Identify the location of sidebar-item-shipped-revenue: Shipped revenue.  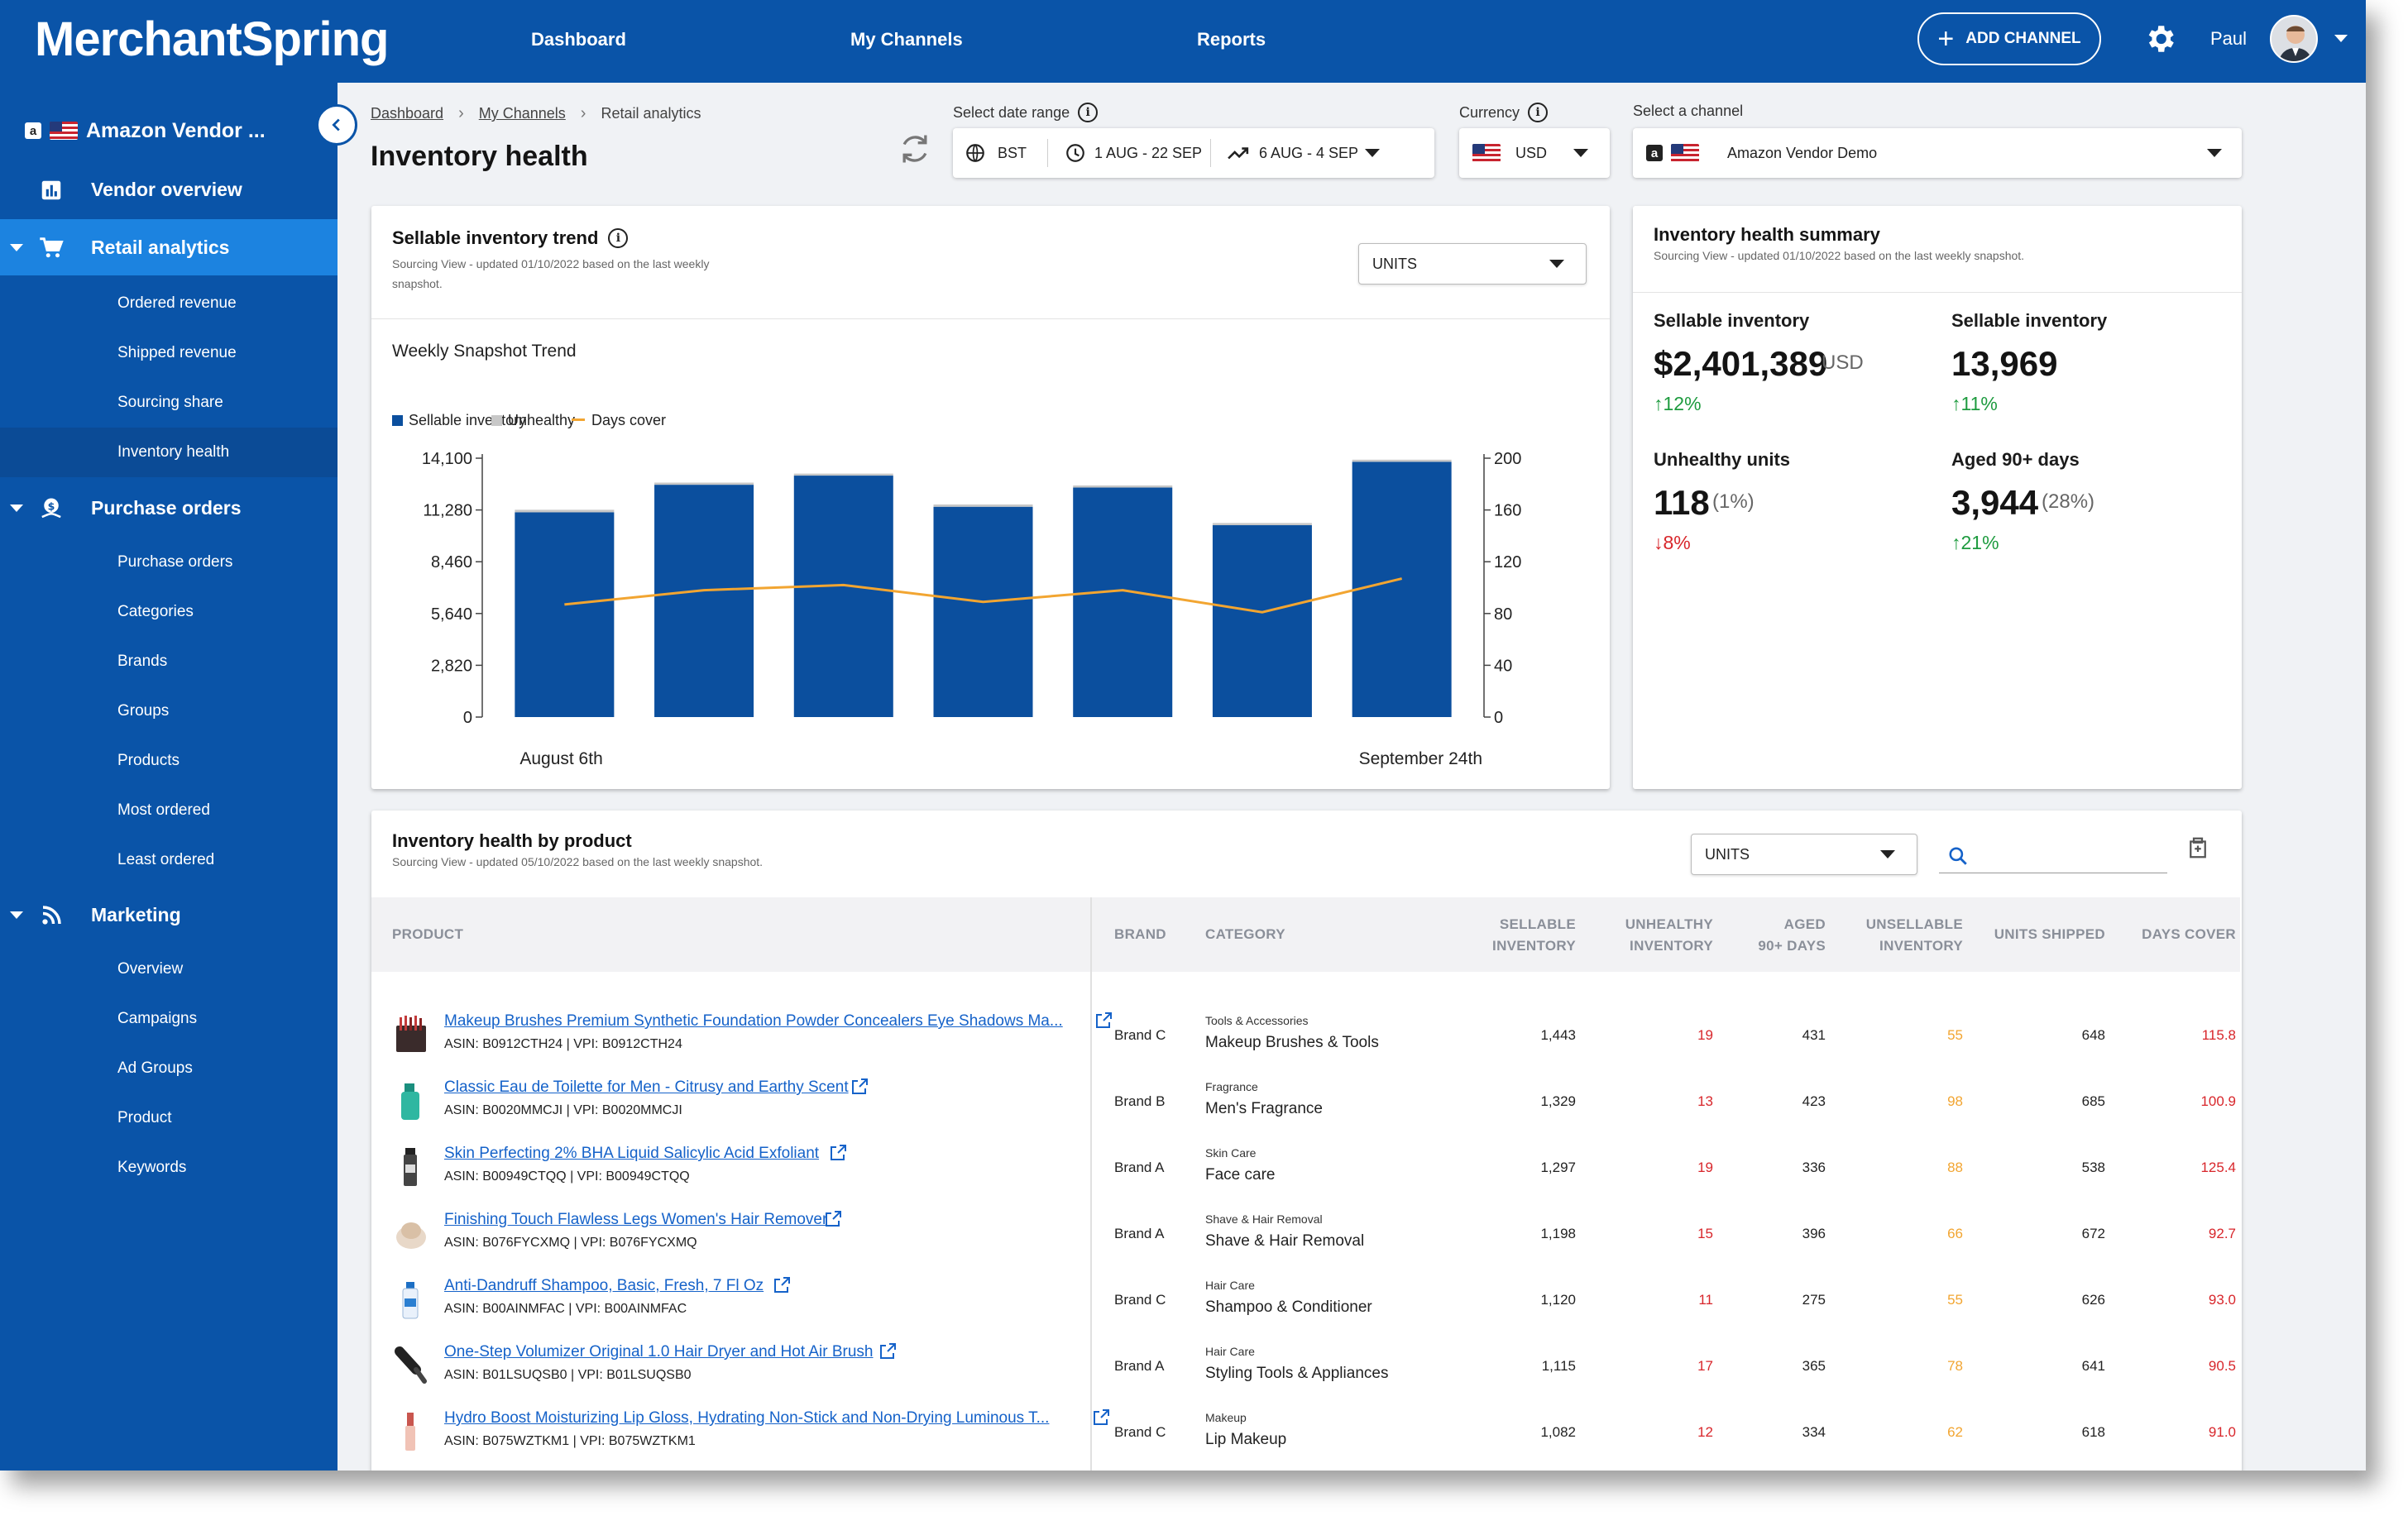
(177, 352).